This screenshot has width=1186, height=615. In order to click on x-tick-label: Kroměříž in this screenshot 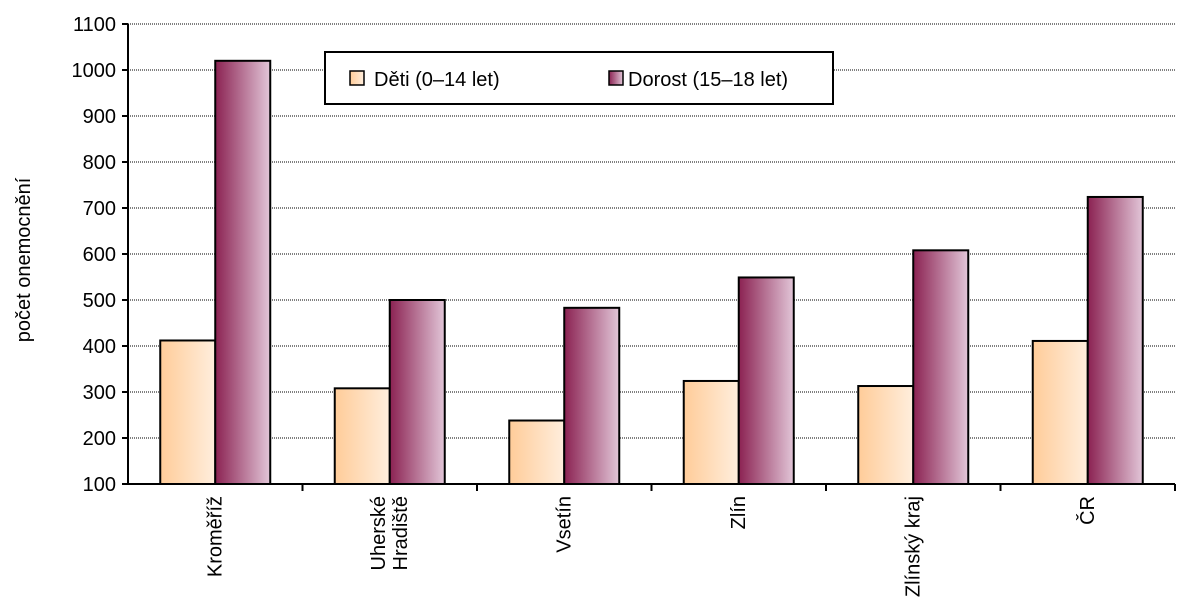, I will do `click(215, 536)`.